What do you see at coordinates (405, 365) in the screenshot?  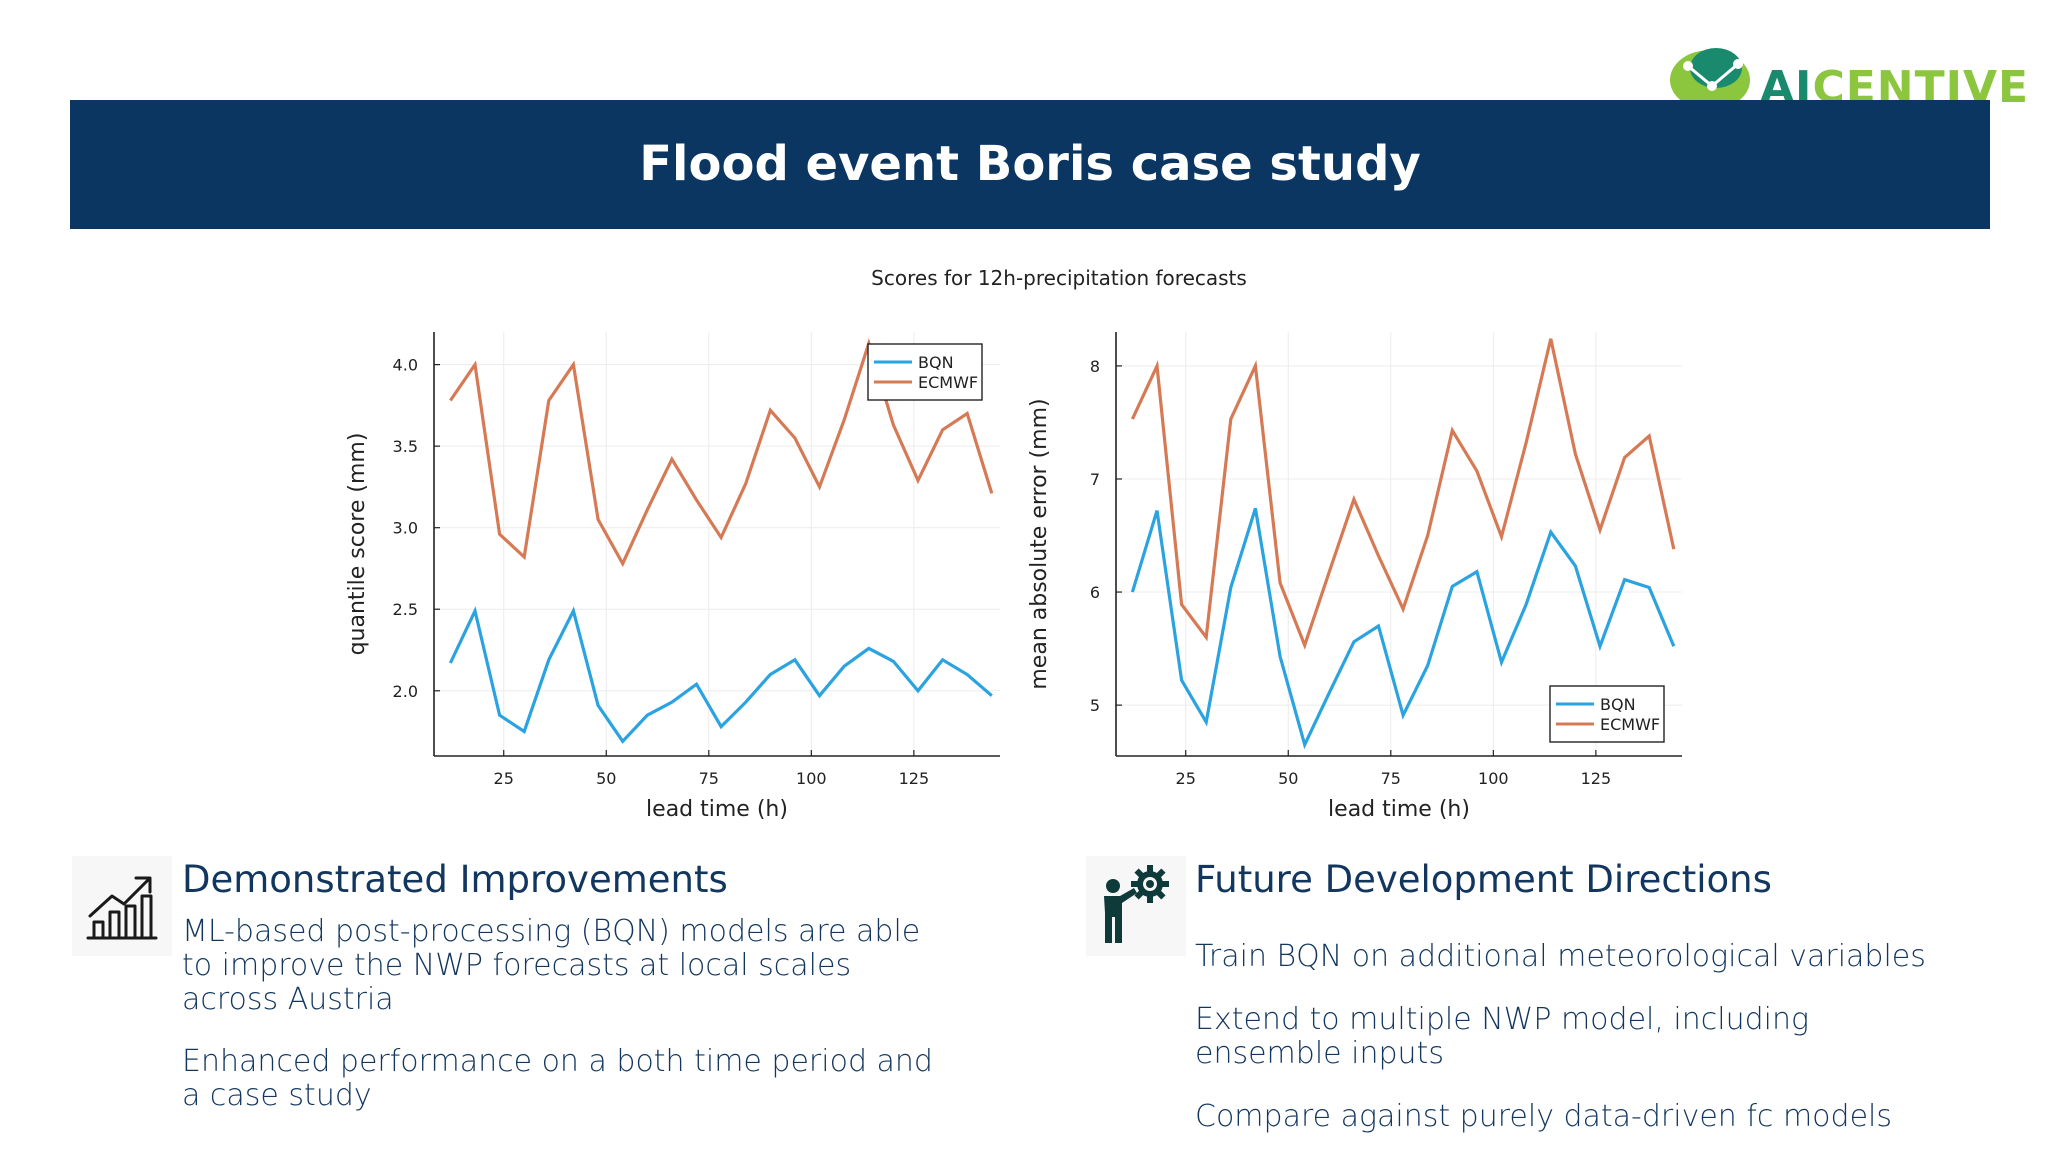 I see `y-tick-label: 4.0` at bounding box center [405, 365].